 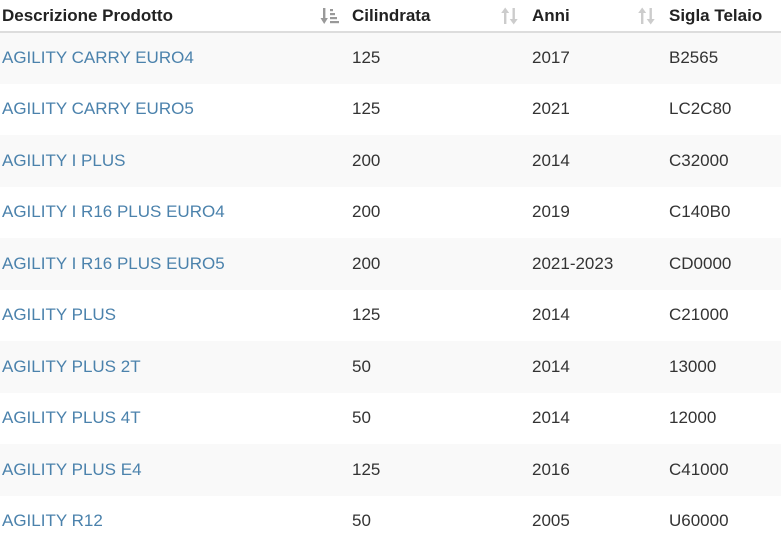 I want to click on column-header-label: Sigla Telaio, so click(x=716, y=15).